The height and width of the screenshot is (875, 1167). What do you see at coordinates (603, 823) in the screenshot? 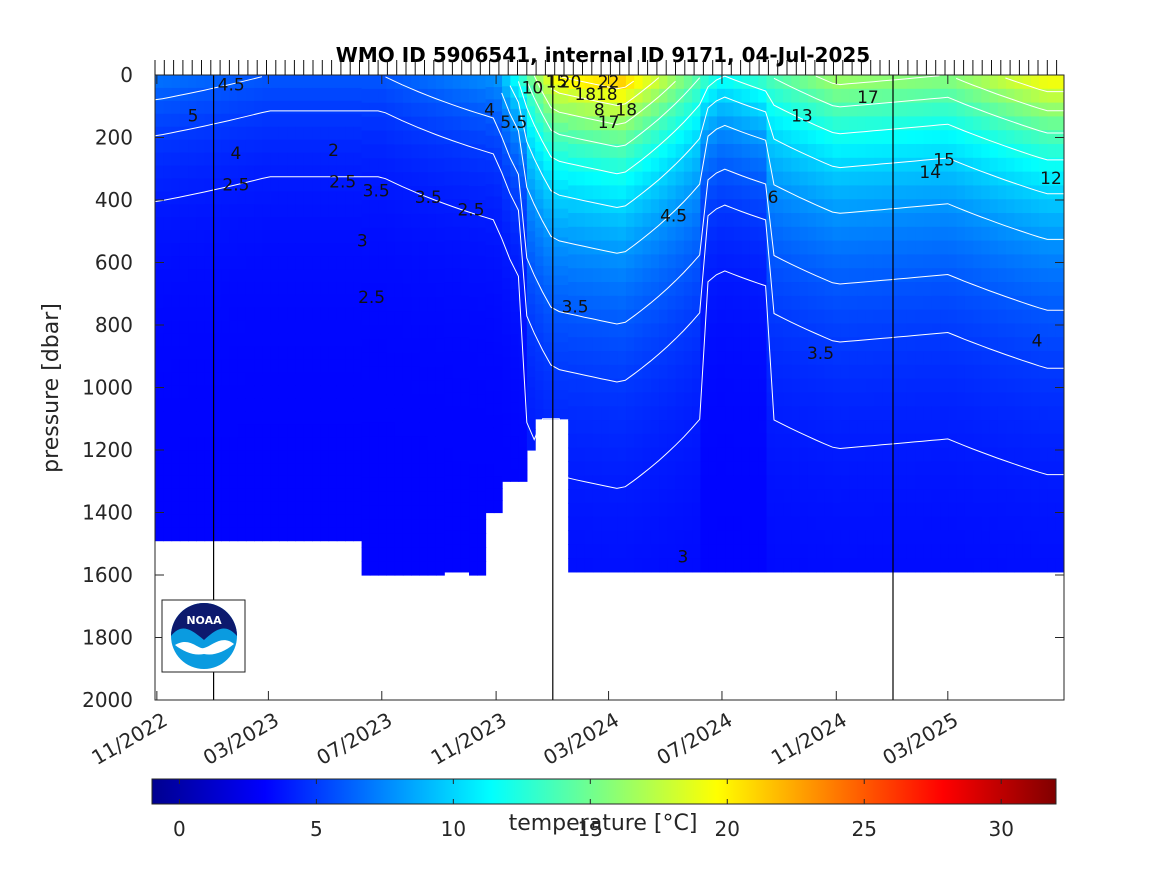
I see `colorbar-label: temperature [°C]` at bounding box center [603, 823].